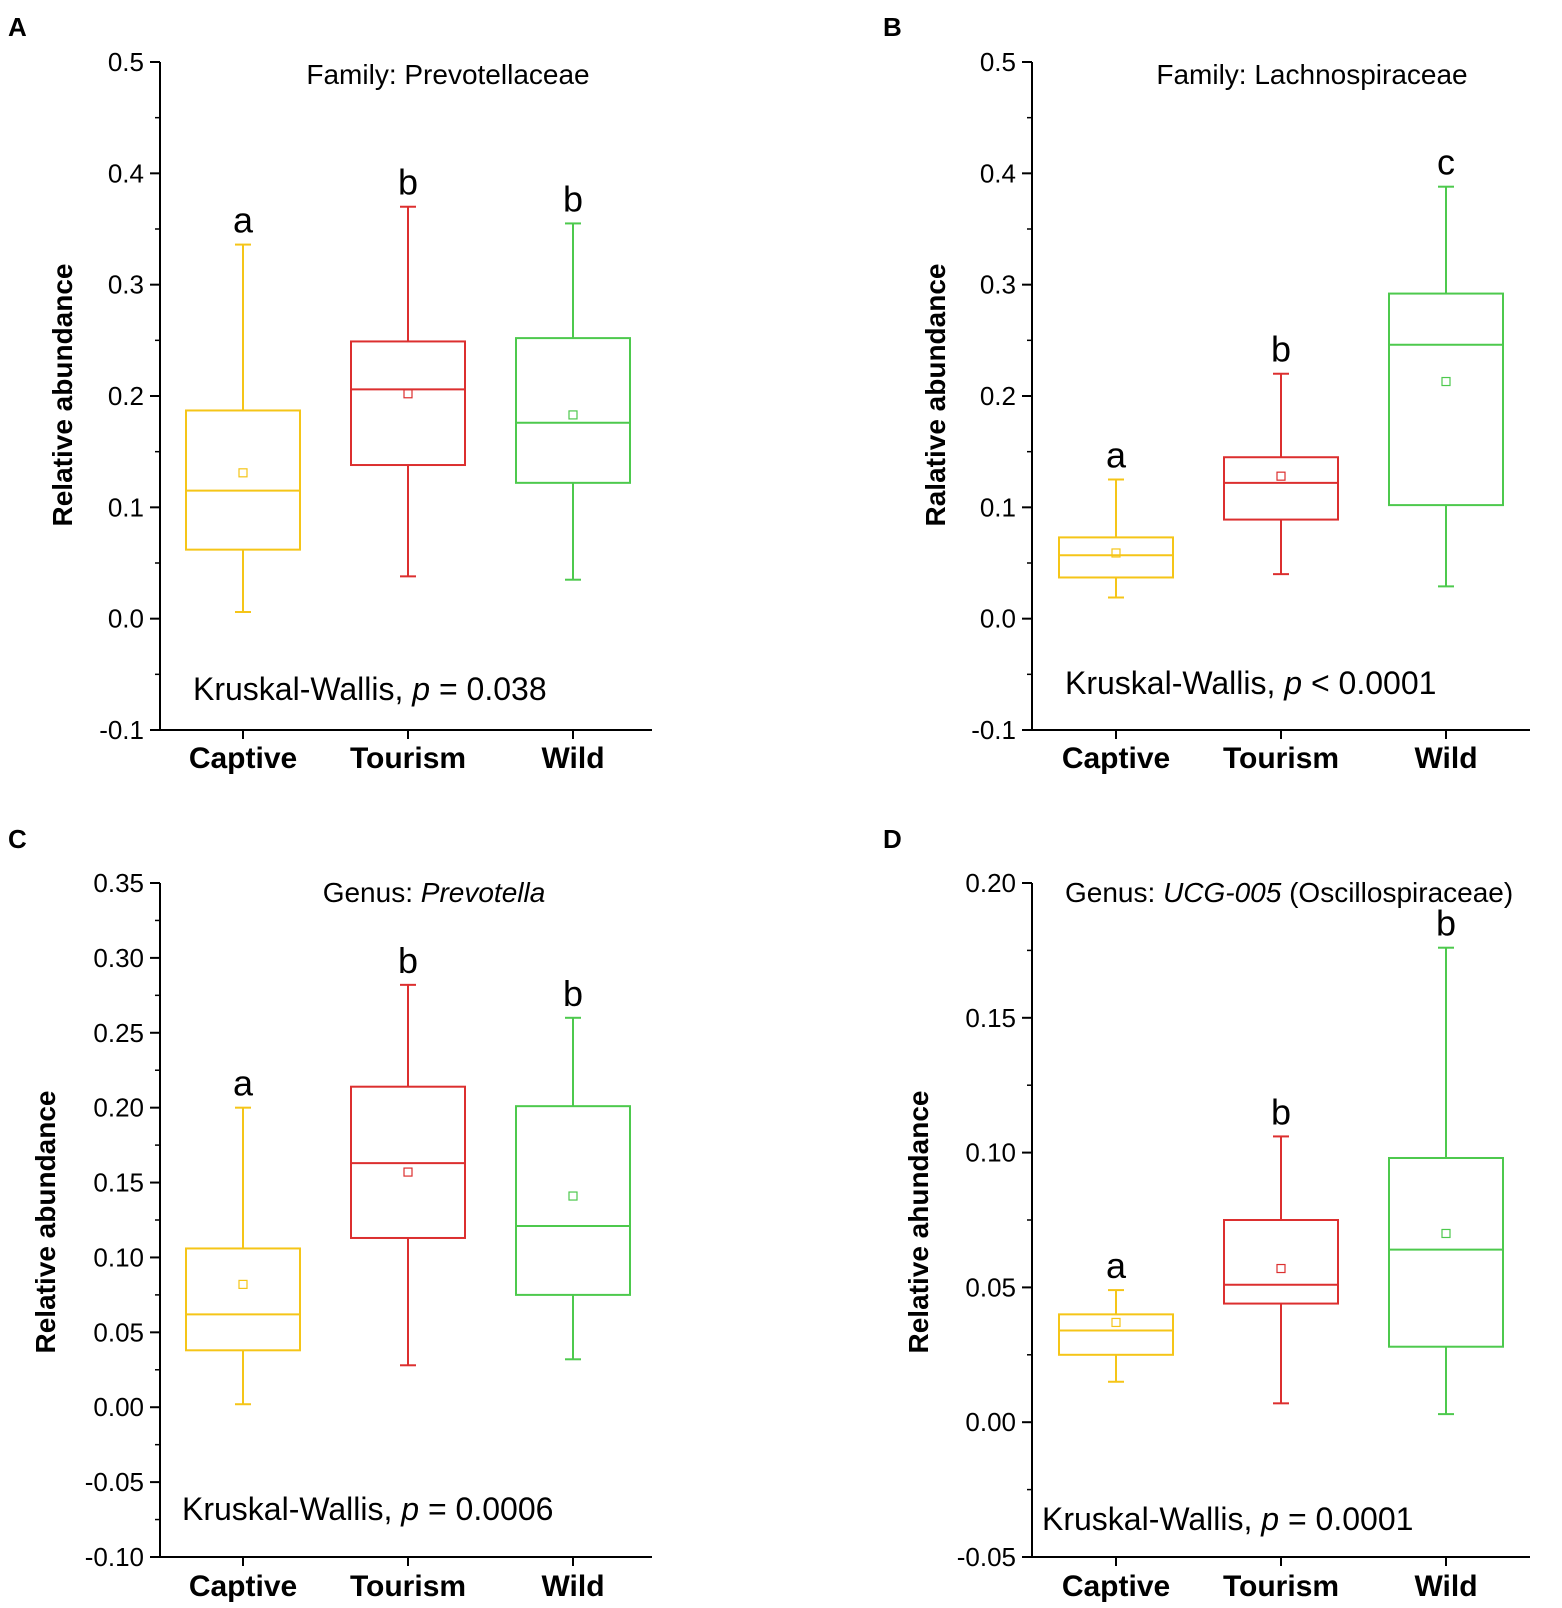 The height and width of the screenshot is (1608, 1562). What do you see at coordinates (483, 892) in the screenshot?
I see `title-taxon: Prevotella` at bounding box center [483, 892].